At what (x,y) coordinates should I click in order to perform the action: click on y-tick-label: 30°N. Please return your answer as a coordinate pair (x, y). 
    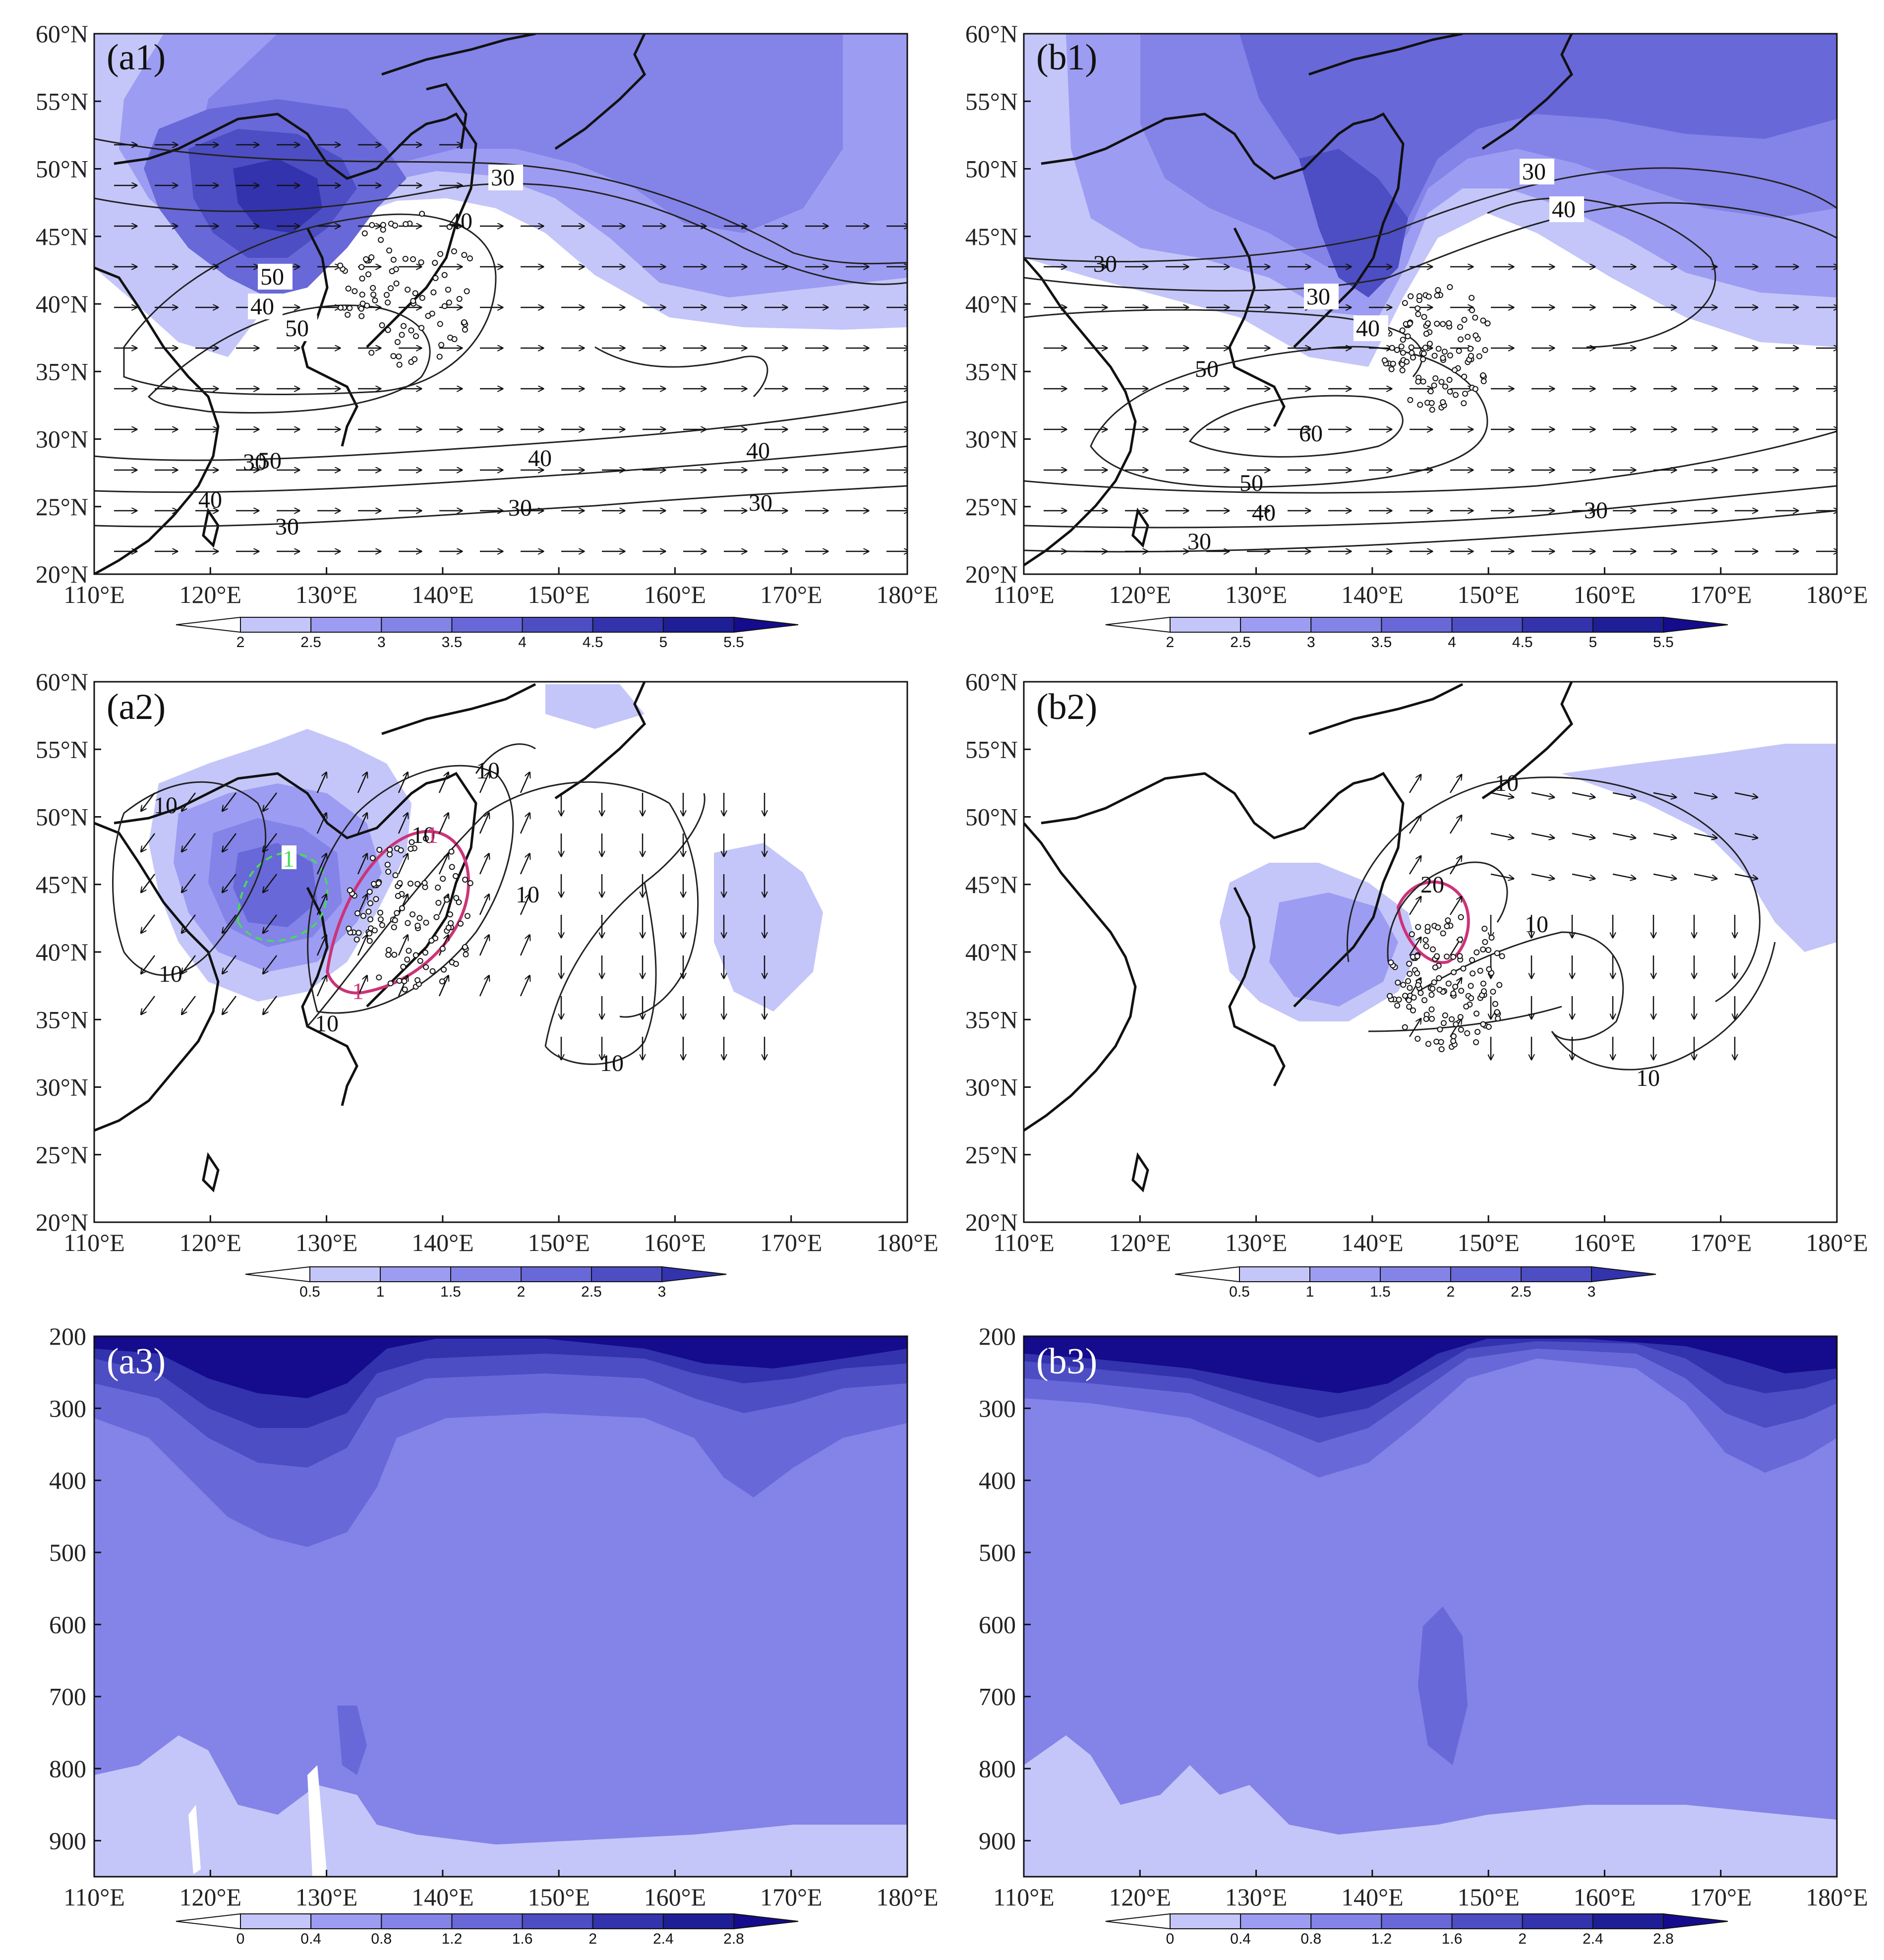
    Looking at the image, I should click on (991, 439).